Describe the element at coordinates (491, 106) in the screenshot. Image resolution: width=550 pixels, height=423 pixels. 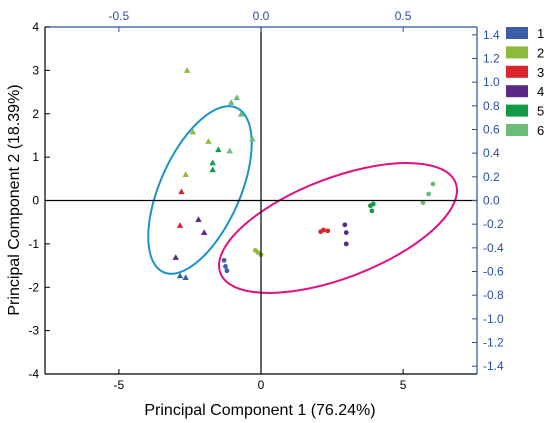
I see `right-tick-label: 0.8` at that location.